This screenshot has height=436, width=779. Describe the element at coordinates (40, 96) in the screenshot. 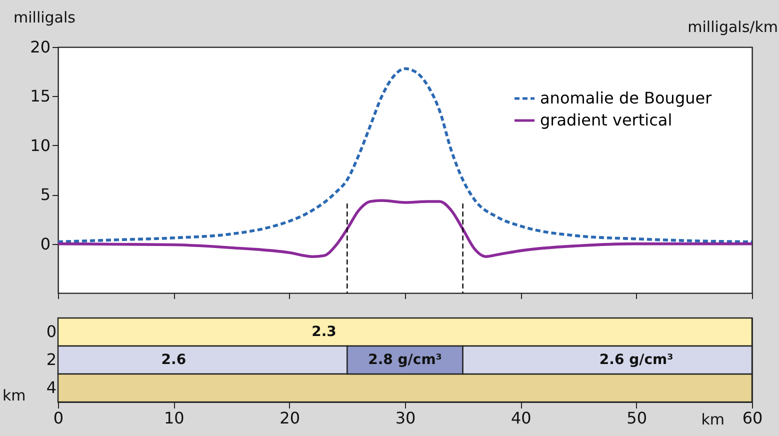

I see `y-tick-label: 15` at that location.